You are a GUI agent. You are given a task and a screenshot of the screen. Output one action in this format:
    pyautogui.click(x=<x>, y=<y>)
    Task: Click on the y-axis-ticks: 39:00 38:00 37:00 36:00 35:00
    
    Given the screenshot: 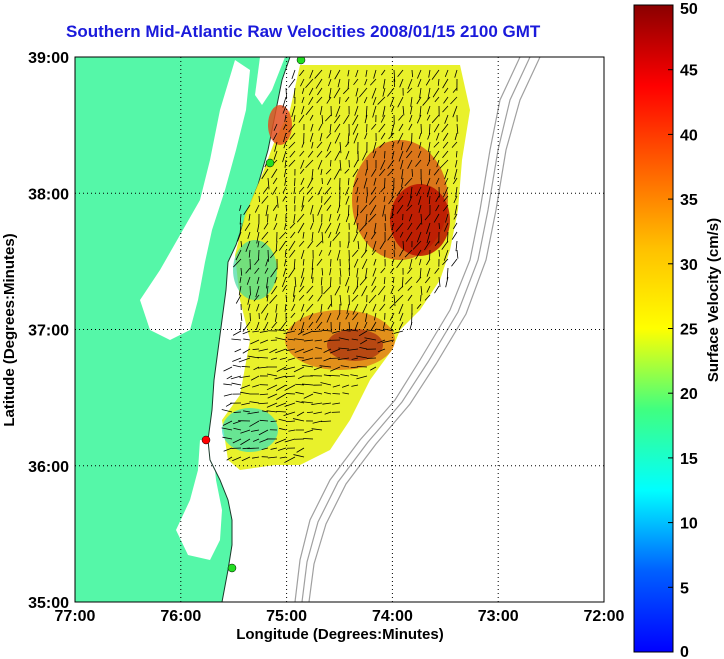 What is the action you would take?
    pyautogui.click(x=48, y=331)
    